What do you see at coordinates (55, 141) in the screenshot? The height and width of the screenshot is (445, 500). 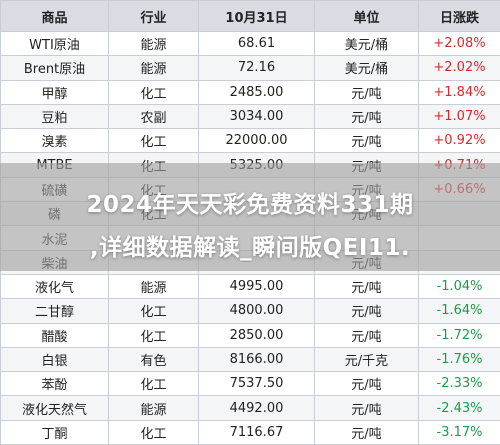 I see `commodity-name-cell: 溴素` at bounding box center [55, 141].